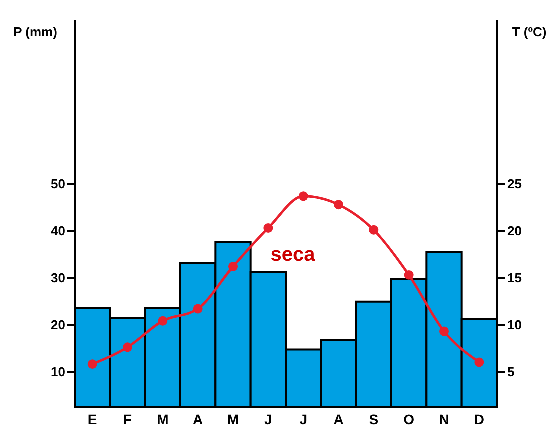 This screenshot has width=556, height=435. What do you see at coordinates (58, 324) in the screenshot?
I see `y-tick-label: 20` at bounding box center [58, 324].